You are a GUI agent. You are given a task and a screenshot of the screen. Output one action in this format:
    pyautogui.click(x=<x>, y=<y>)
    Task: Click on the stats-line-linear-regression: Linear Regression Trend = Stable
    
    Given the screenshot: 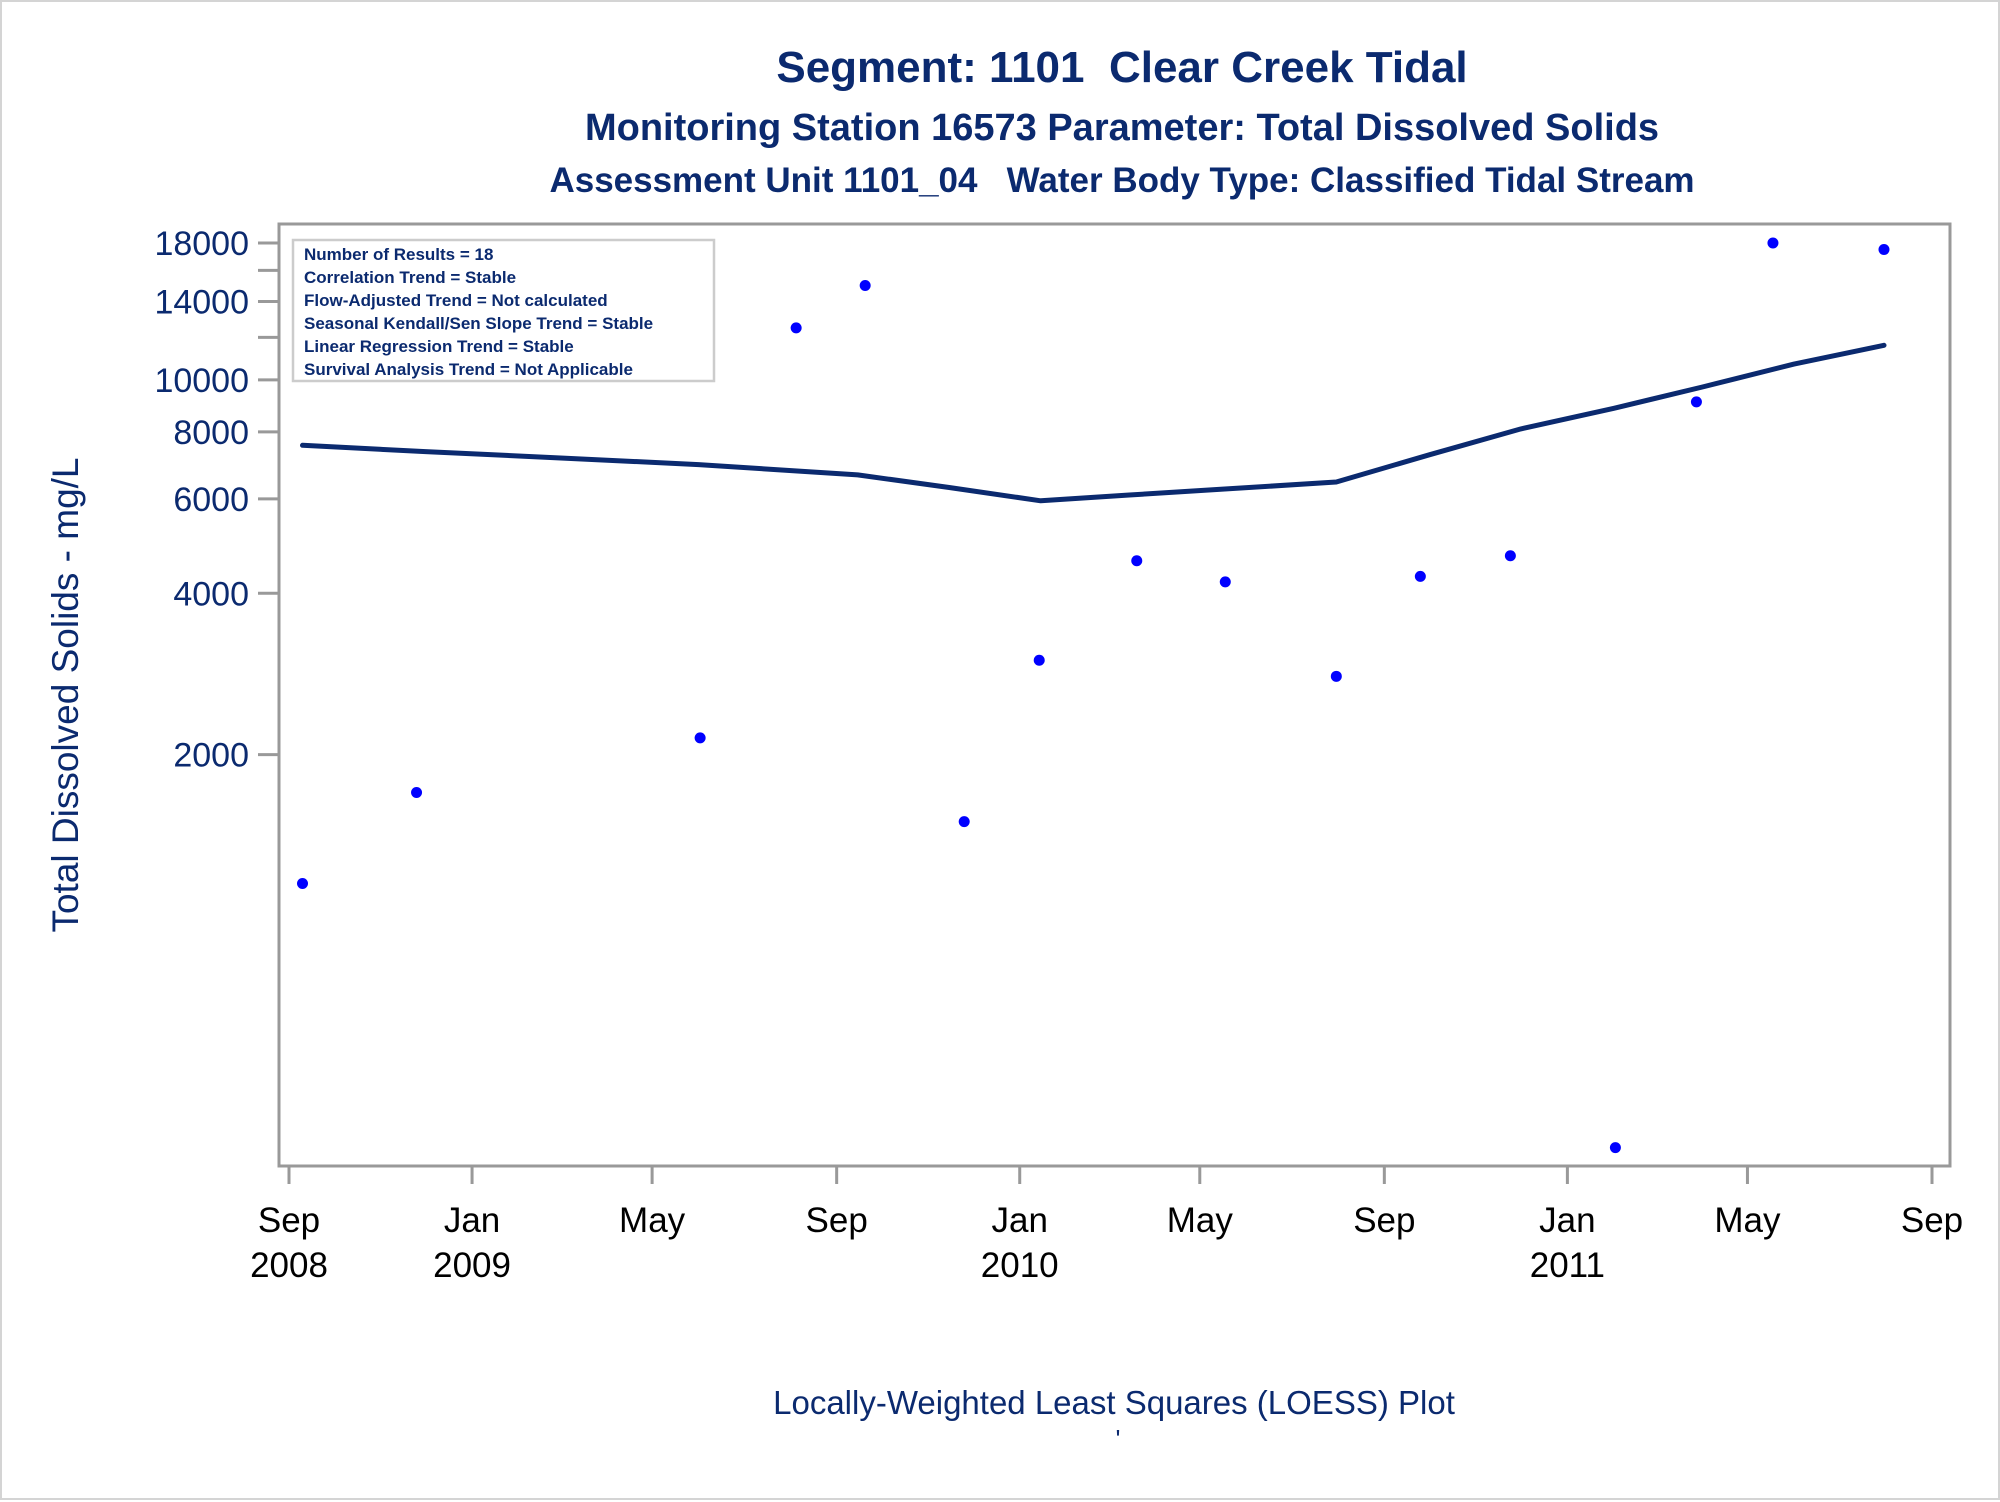 What is the action you would take?
    pyautogui.click(x=439, y=346)
    